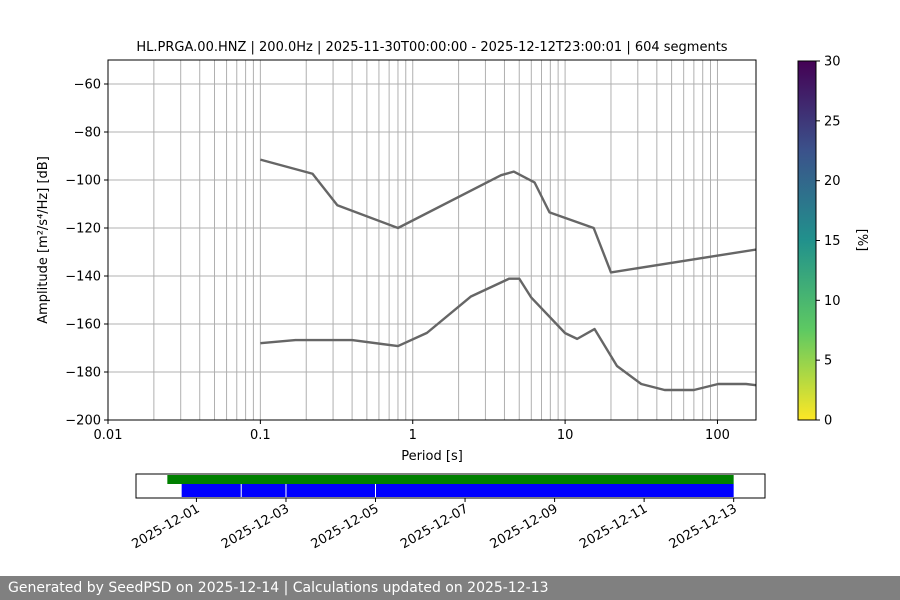 This screenshot has height=600, width=900. Describe the element at coordinates (832, 121) in the screenshot. I see `colorbar-tick-label: 25` at that location.